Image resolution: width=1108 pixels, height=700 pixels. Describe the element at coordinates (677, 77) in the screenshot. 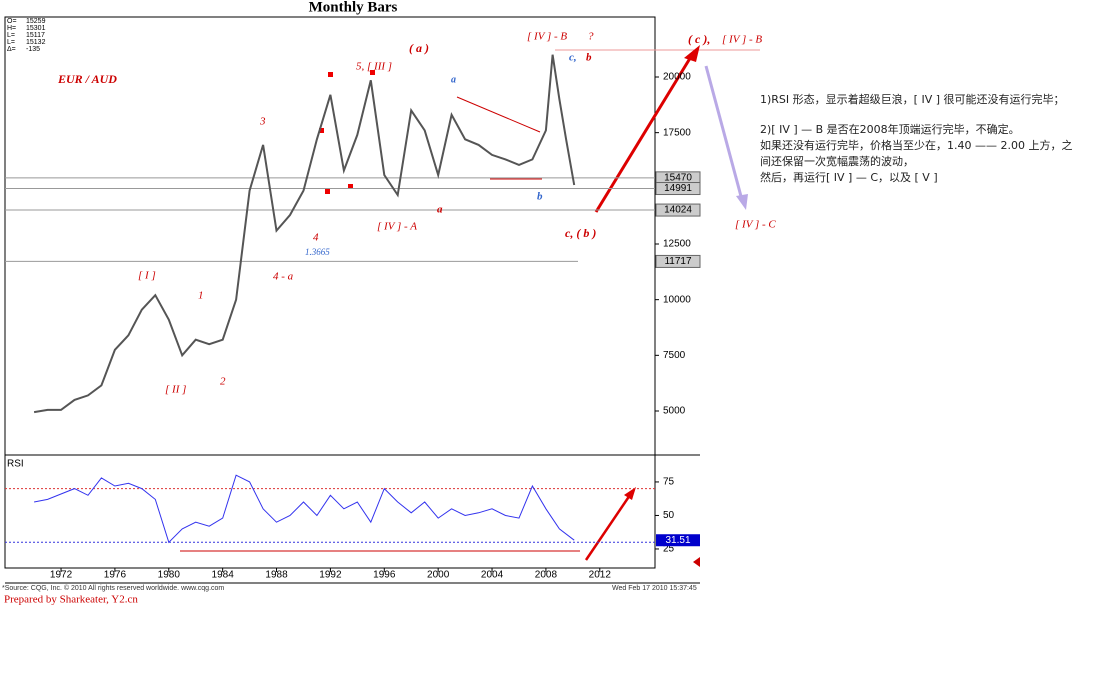

I see `y-tick-label: 20000` at that location.